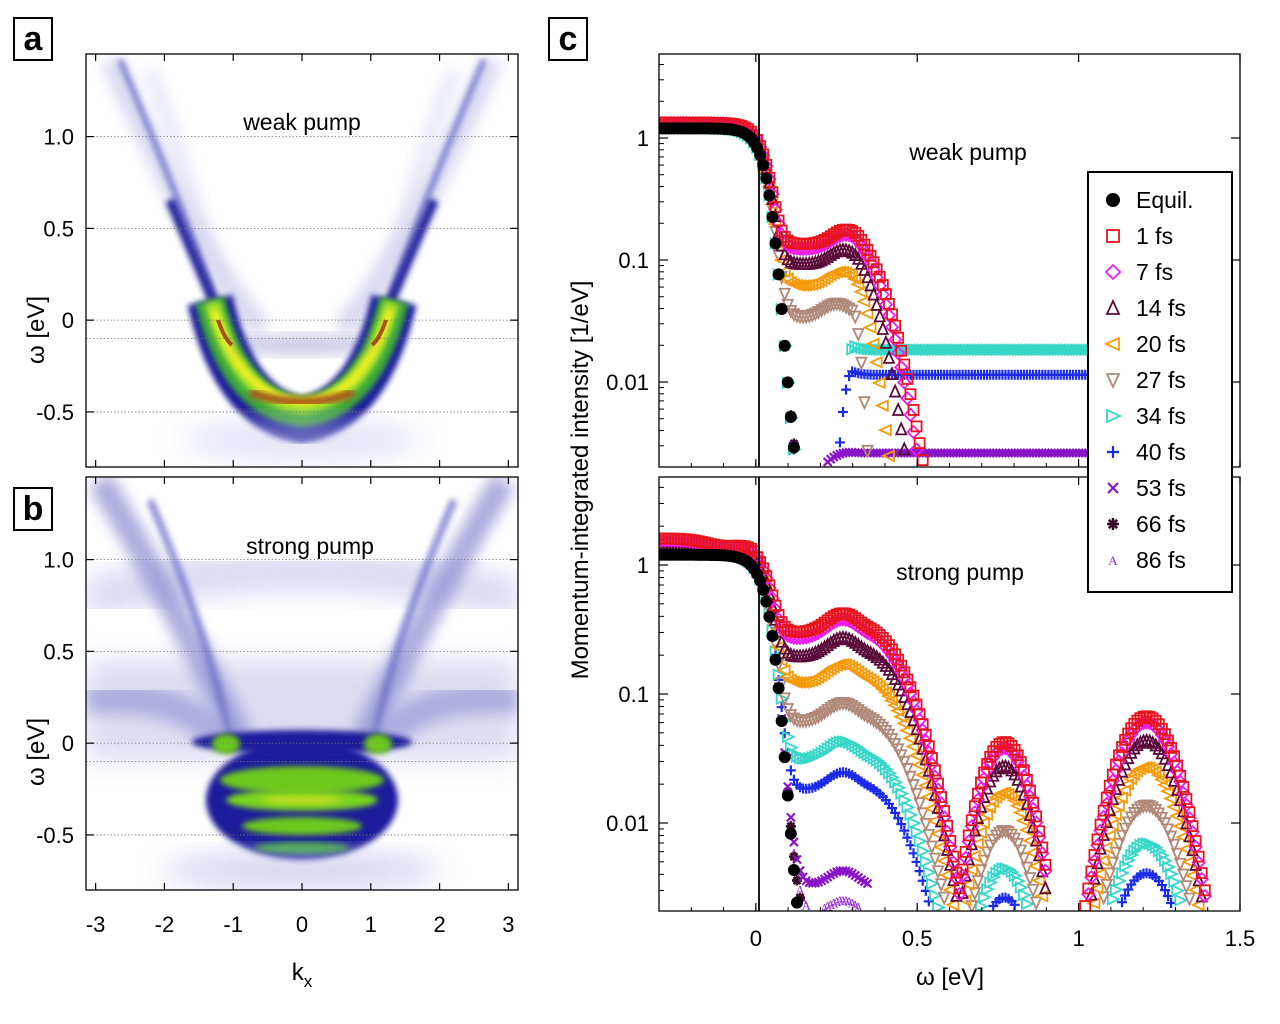 The width and height of the screenshot is (1280, 1024). Describe the element at coordinates (1154, 236) in the screenshot. I see `legend-label: 1 fs` at that location.